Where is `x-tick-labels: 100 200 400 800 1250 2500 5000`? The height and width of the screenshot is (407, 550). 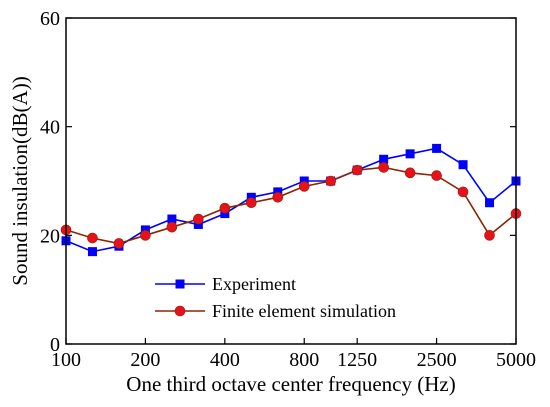
x-tick-labels: 100 200 400 800 1250 2500 5000 is located at coordinates (293, 360).